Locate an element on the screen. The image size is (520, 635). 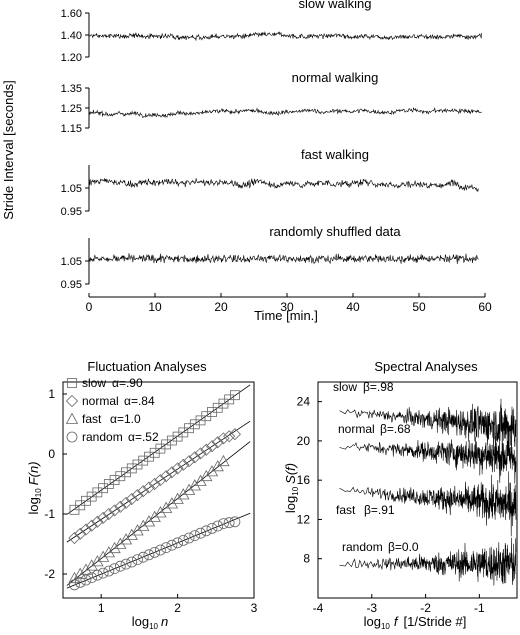
stride-xtick-label-30: 30 is located at coordinates (287, 307).